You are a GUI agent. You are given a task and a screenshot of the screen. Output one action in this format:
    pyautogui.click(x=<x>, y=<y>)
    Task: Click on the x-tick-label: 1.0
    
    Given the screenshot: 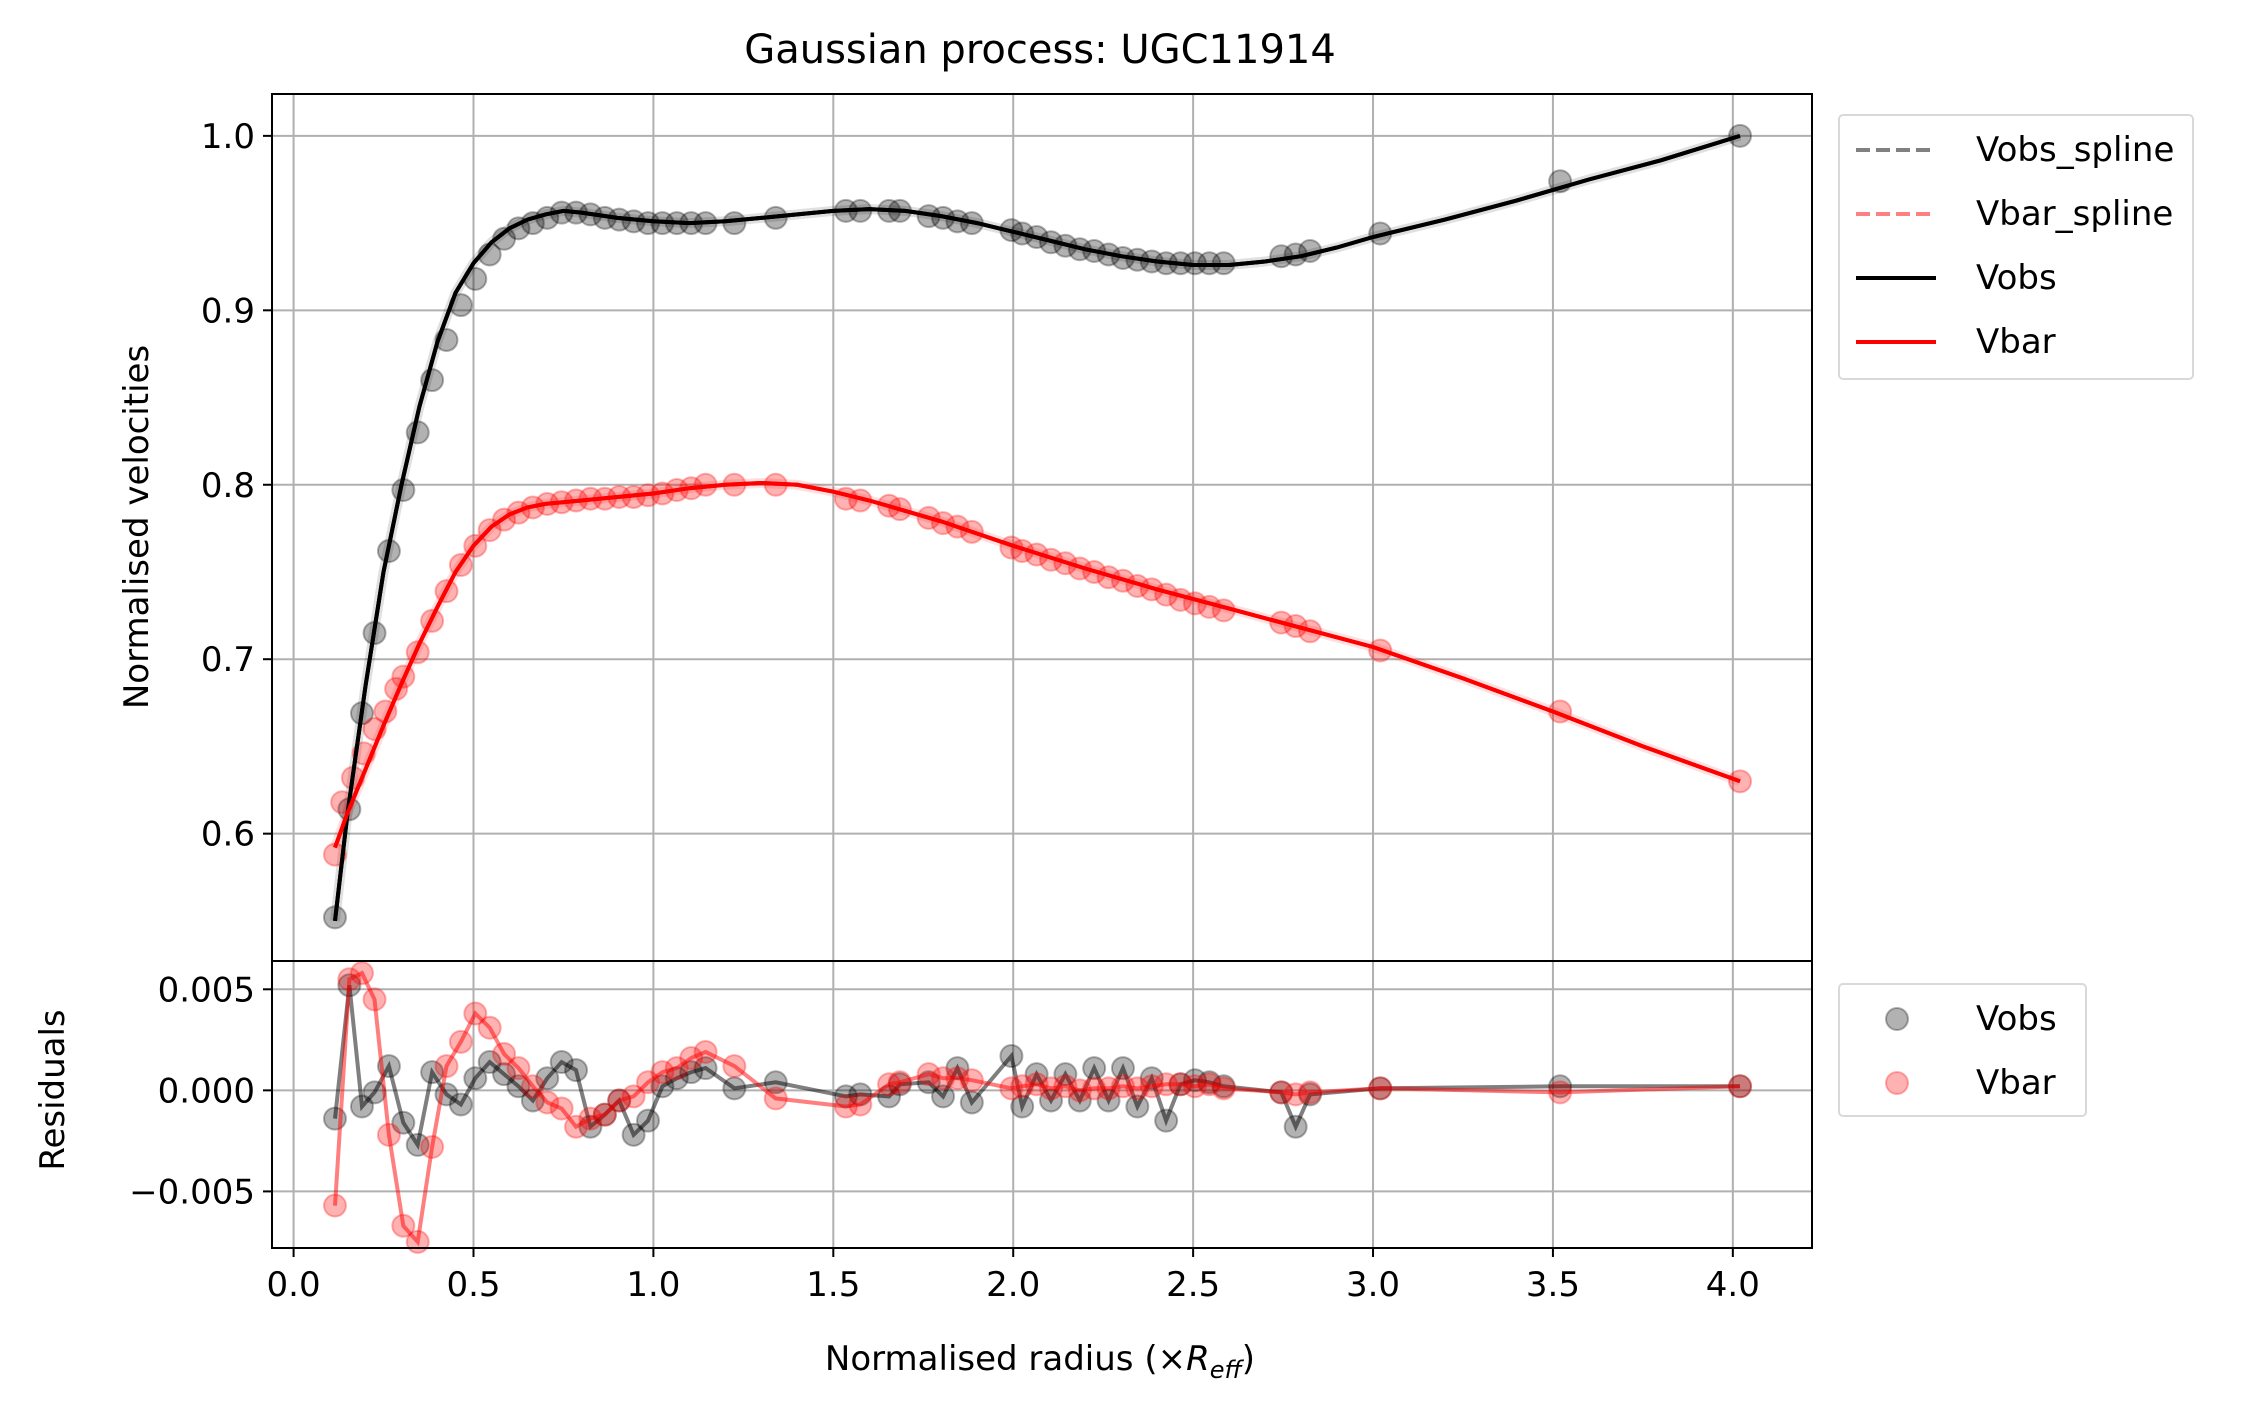 What is the action you would take?
    pyautogui.click(x=653, y=1285)
    